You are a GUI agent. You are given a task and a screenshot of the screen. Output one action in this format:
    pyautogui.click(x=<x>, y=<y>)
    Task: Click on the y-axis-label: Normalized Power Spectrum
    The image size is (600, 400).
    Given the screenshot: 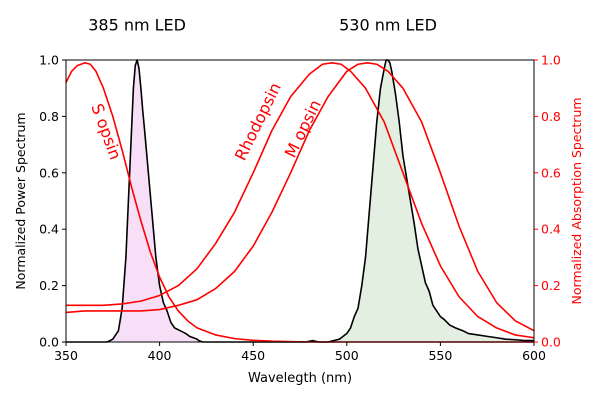 What is the action you would take?
    pyautogui.click(x=20, y=200)
    